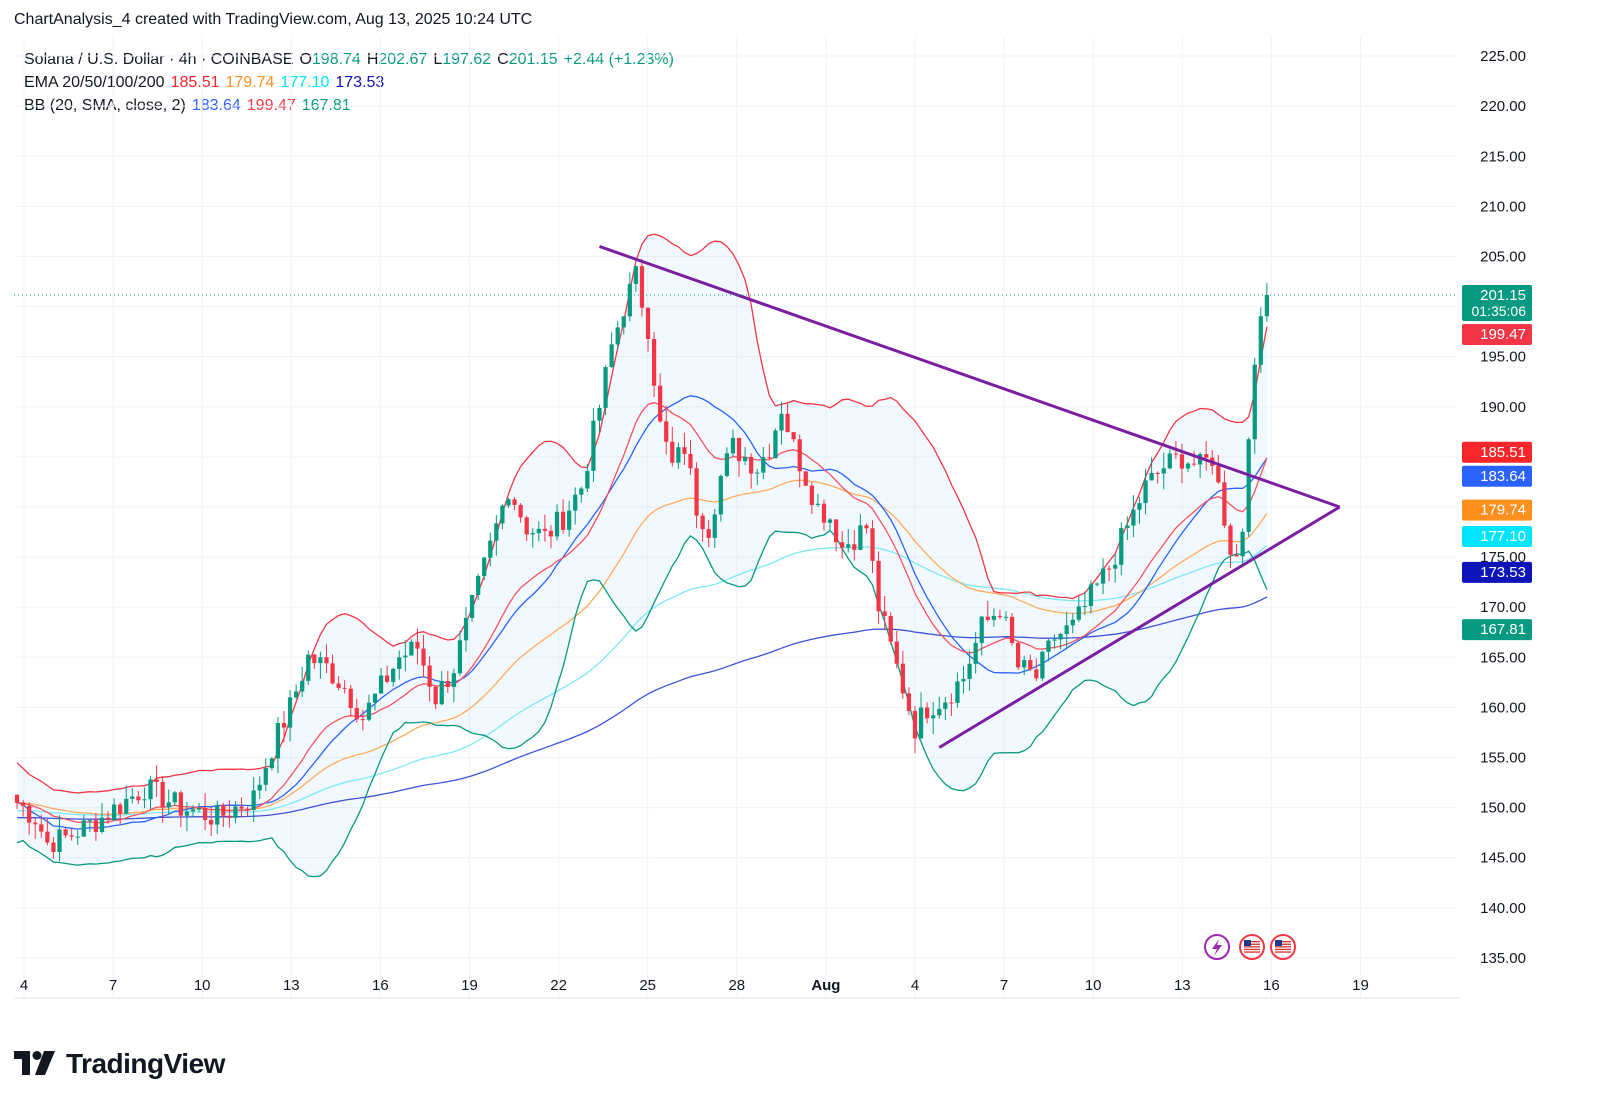 This screenshot has height=1102, width=1600. I want to click on price-tag-label: 179.74, so click(1503, 510).